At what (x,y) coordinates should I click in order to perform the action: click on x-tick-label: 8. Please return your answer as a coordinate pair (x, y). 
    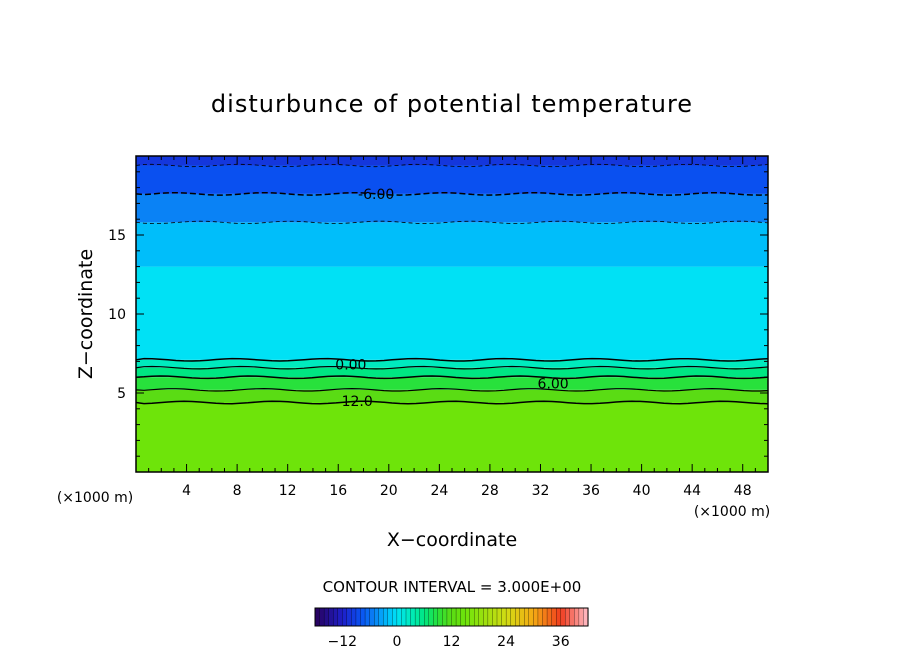
    Looking at the image, I should click on (237, 491).